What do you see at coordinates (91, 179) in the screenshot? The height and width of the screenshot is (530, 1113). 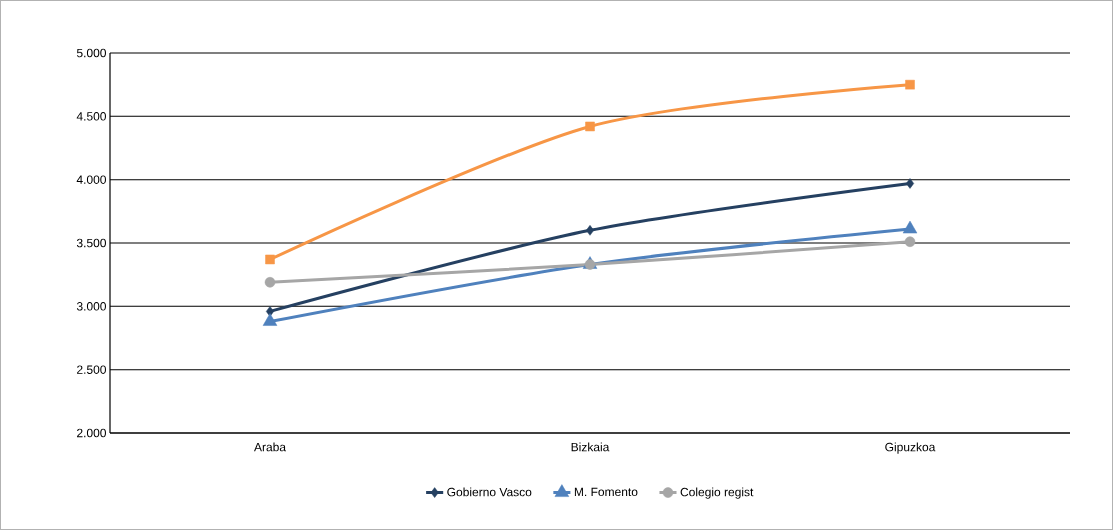 I see `y-tick-label: 4.000` at bounding box center [91, 179].